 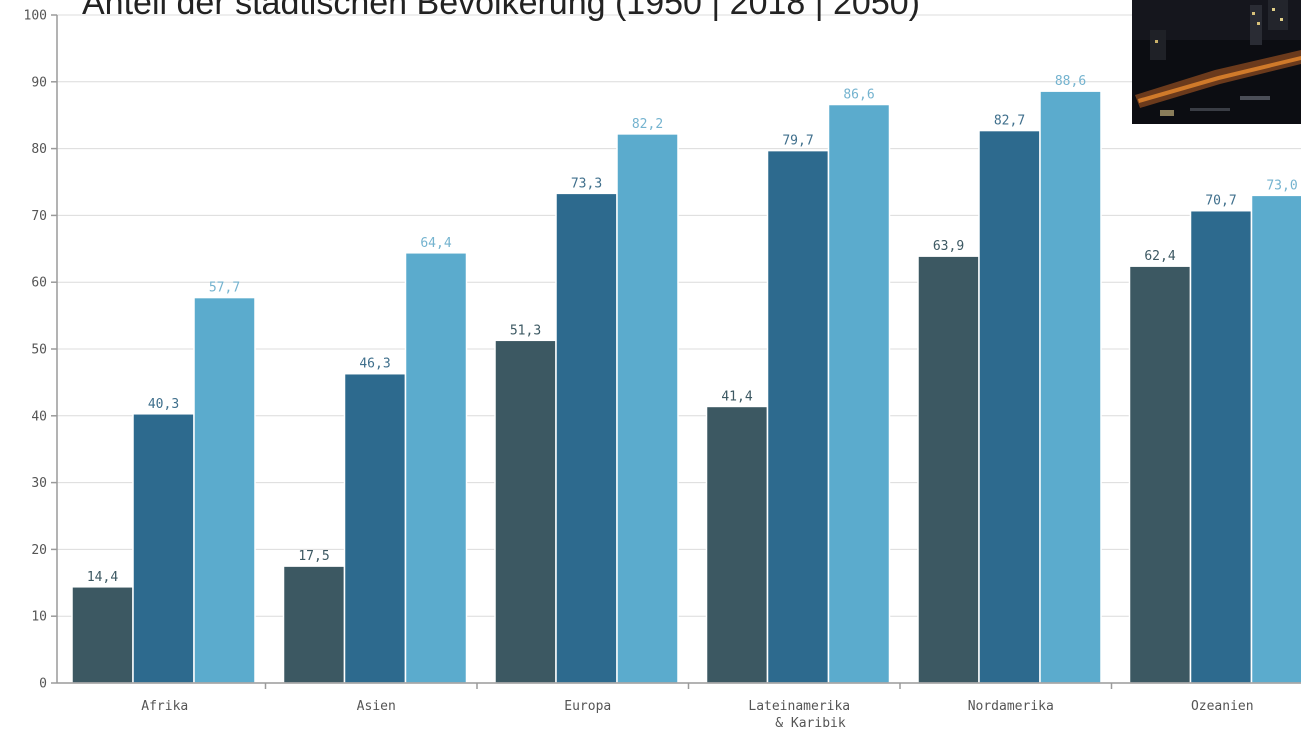 What do you see at coordinates (948, 246) in the screenshot?
I see `bar-value-label: 63,9` at bounding box center [948, 246].